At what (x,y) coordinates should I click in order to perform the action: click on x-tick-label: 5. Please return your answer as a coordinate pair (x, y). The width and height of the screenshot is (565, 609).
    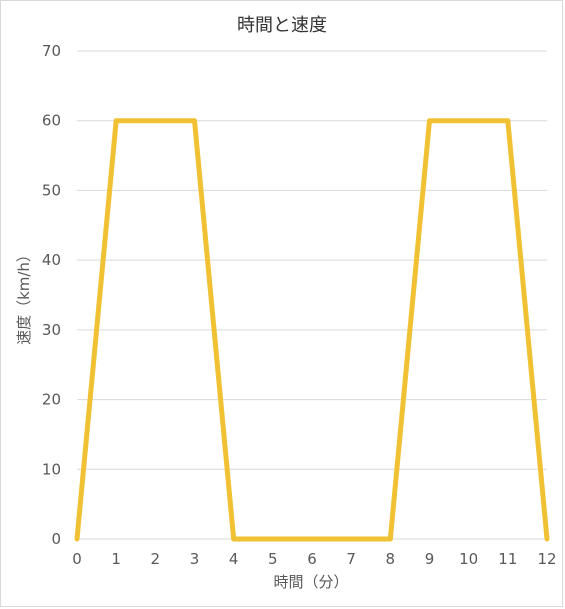
    Looking at the image, I should click on (273, 559).